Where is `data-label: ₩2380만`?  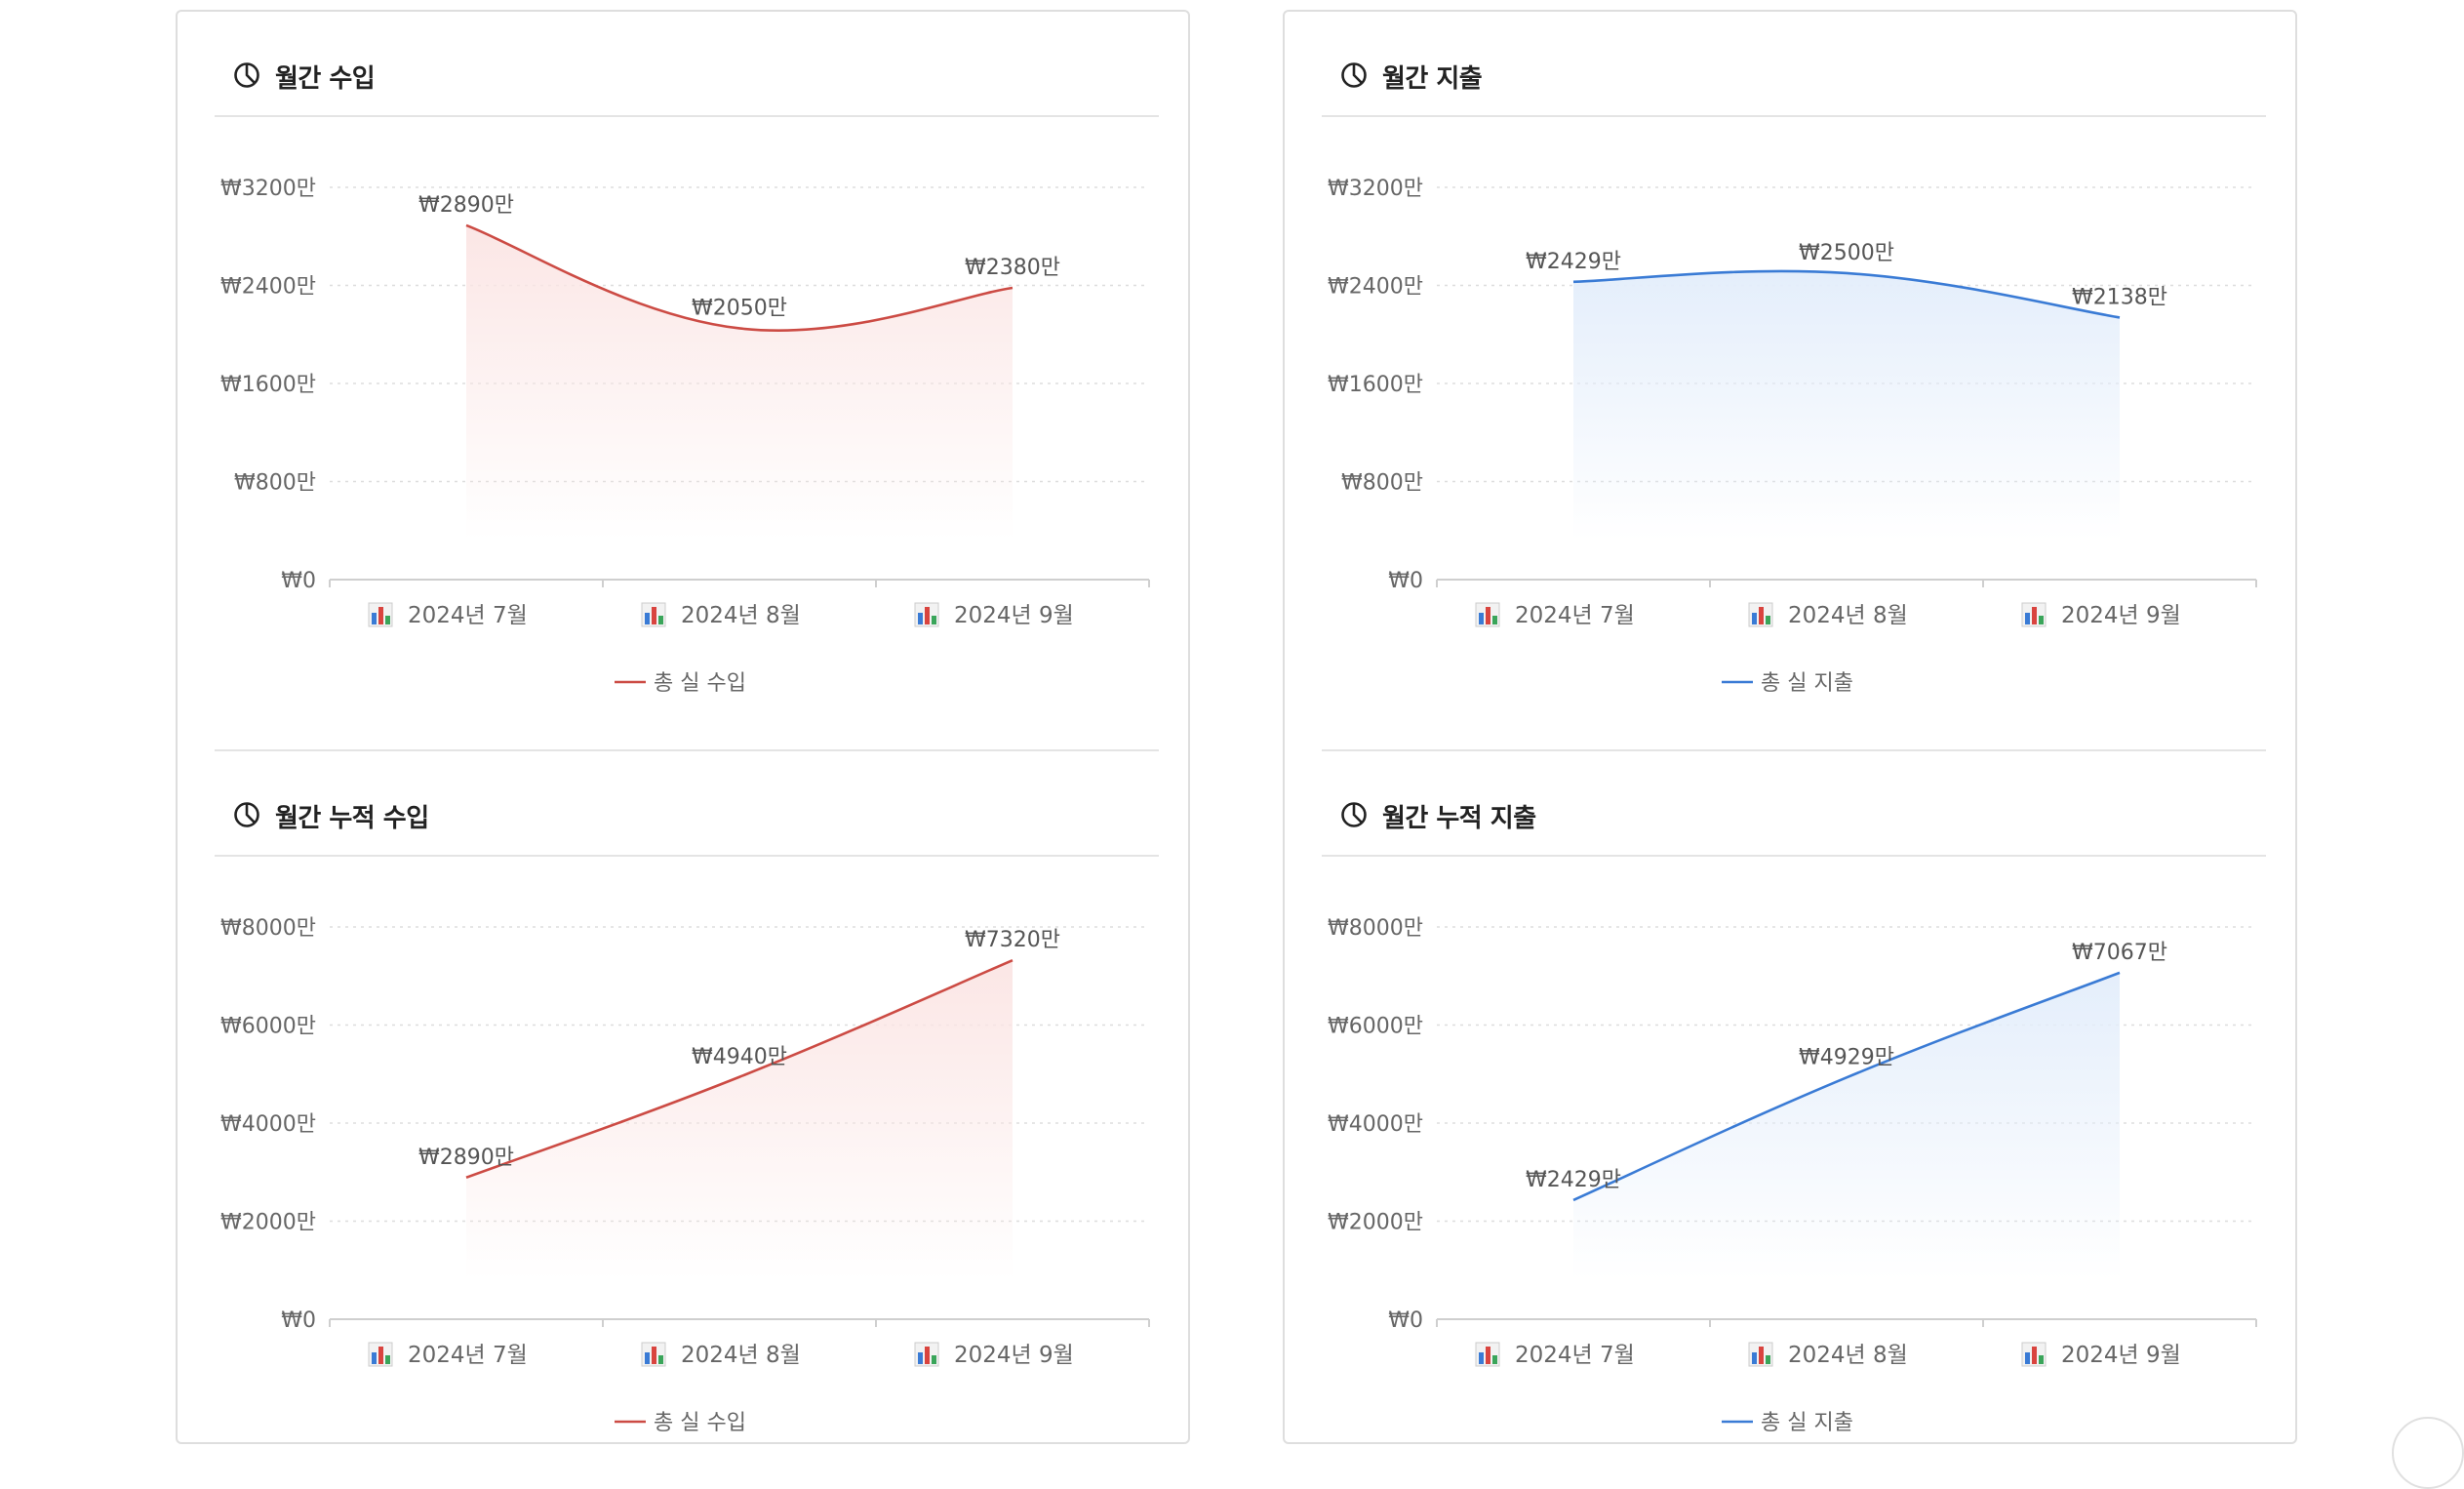 data-label: ₩2380만 is located at coordinates (1012, 268).